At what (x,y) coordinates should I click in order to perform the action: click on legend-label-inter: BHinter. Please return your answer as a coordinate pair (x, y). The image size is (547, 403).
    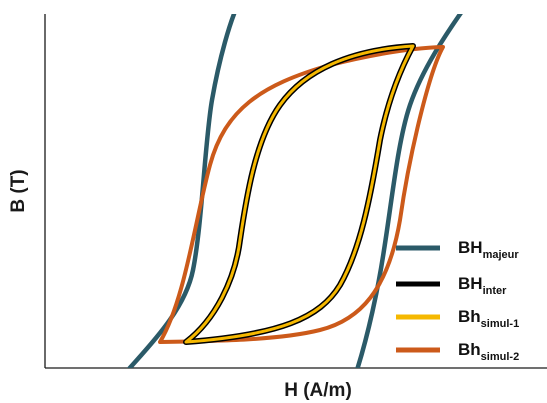
    Looking at the image, I should click on (482, 285).